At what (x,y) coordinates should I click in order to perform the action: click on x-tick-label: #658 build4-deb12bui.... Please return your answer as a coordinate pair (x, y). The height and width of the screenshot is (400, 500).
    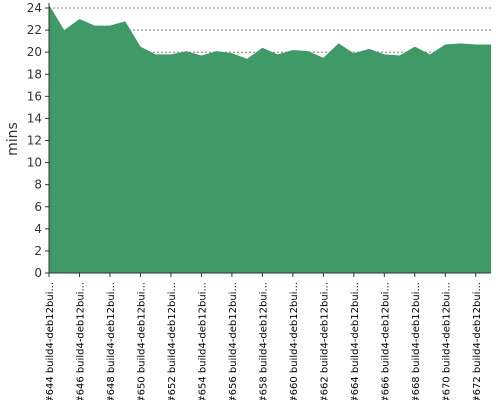
    Looking at the image, I should click on (263, 341).